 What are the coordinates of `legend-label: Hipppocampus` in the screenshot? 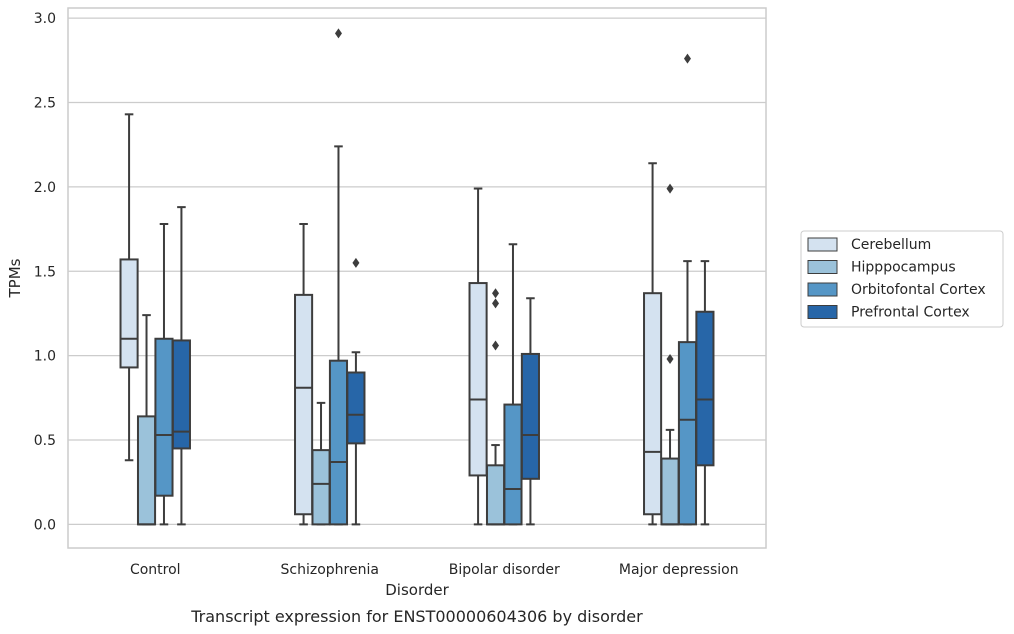 It's located at (903, 268).